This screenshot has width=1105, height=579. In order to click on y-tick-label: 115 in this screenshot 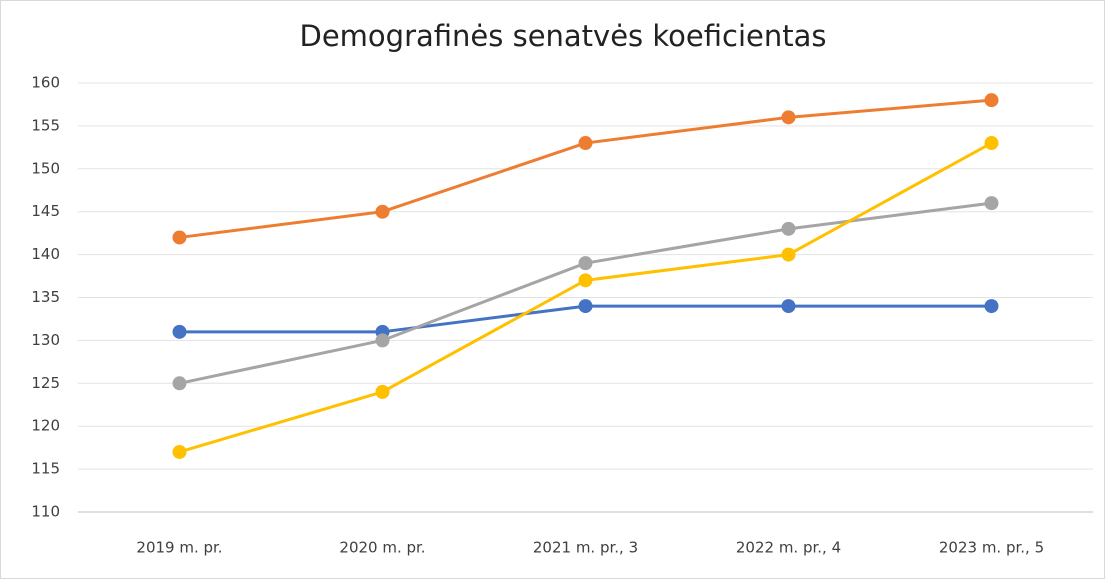, I will do `click(45, 469)`.